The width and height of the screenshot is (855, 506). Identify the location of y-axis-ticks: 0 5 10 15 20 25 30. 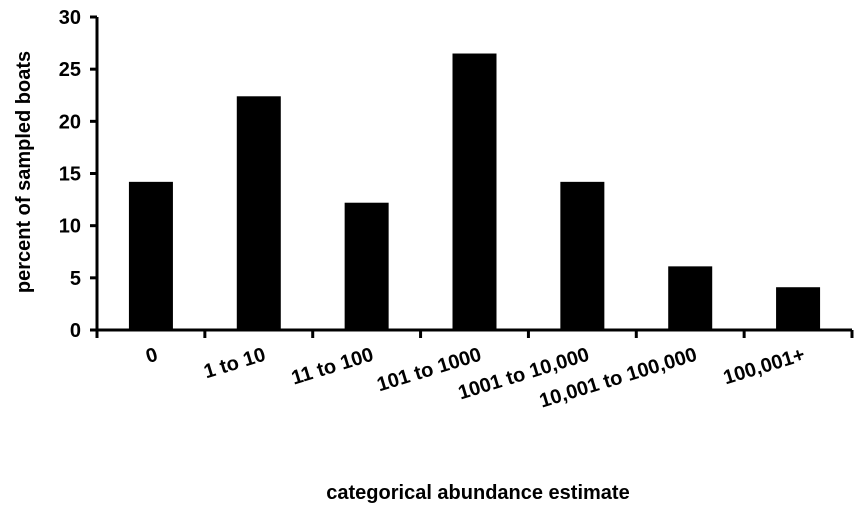
(78, 174).